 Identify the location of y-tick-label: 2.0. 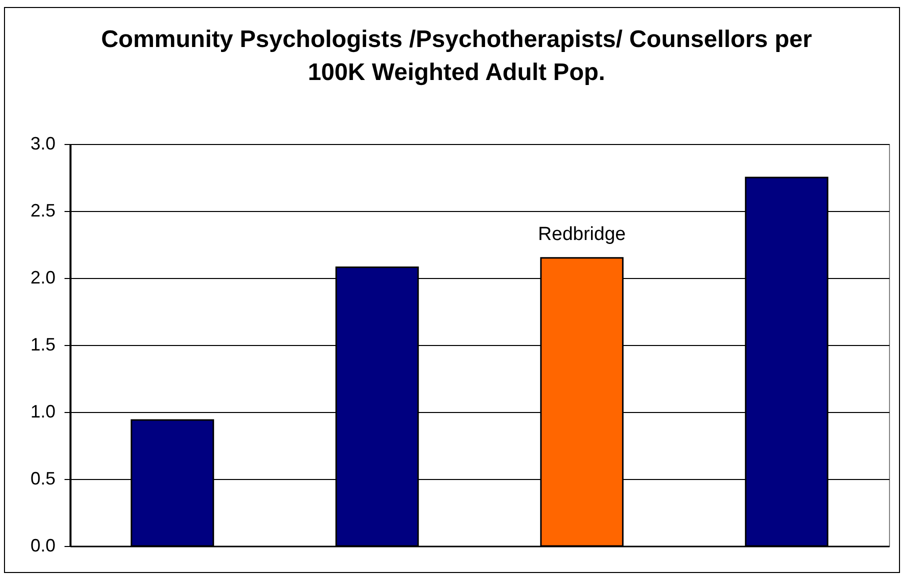
(43, 278).